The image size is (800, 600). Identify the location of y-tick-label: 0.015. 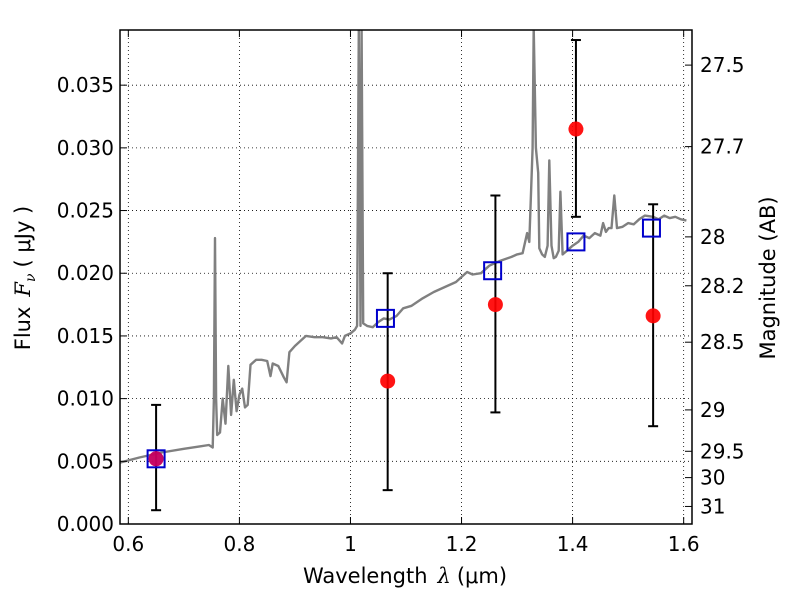
(85, 336).